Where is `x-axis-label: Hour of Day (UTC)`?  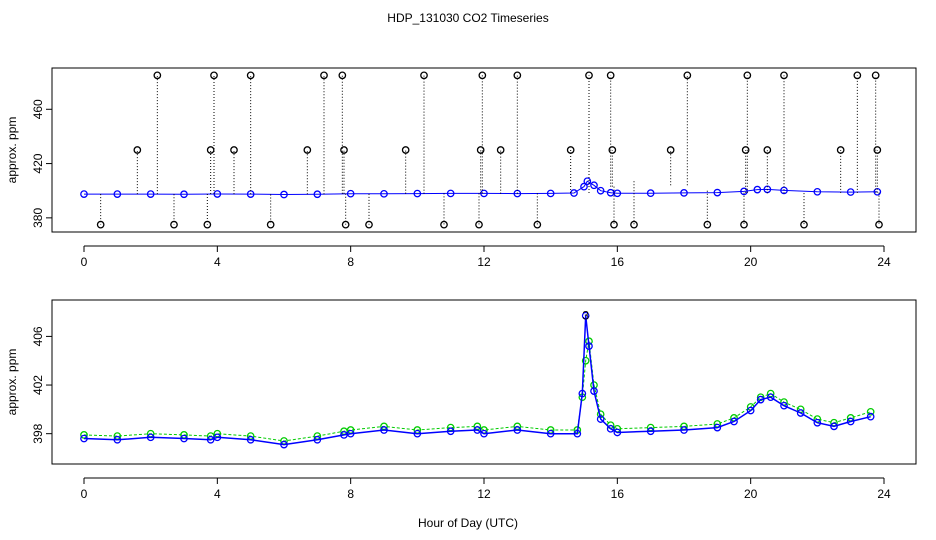 x-axis-label: Hour of Day (UTC) is located at coordinates (468, 523).